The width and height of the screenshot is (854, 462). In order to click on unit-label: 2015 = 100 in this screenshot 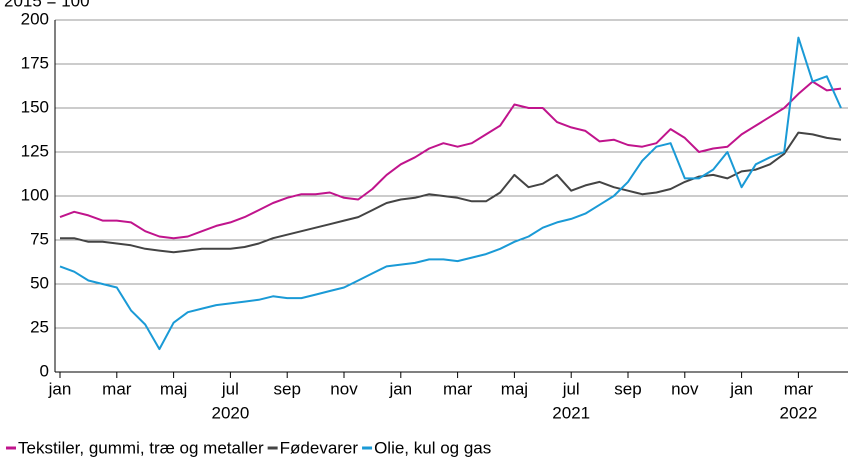, I will do `click(47, 5)`.